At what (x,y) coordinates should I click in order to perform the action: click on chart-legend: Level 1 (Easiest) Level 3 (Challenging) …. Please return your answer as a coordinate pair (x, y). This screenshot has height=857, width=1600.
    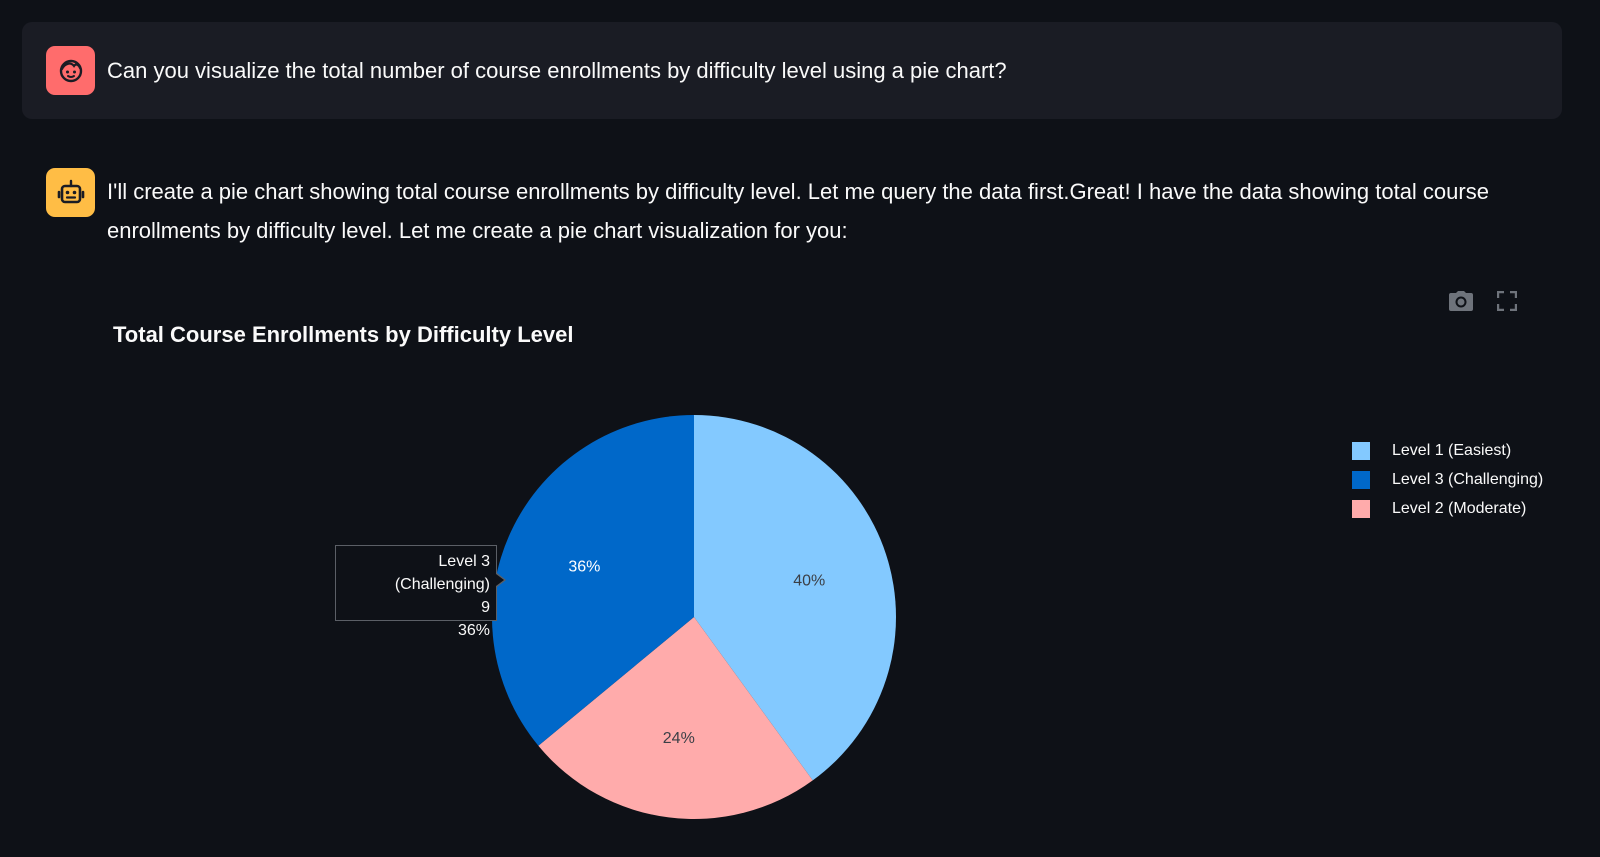
    Looking at the image, I should click on (1447, 479).